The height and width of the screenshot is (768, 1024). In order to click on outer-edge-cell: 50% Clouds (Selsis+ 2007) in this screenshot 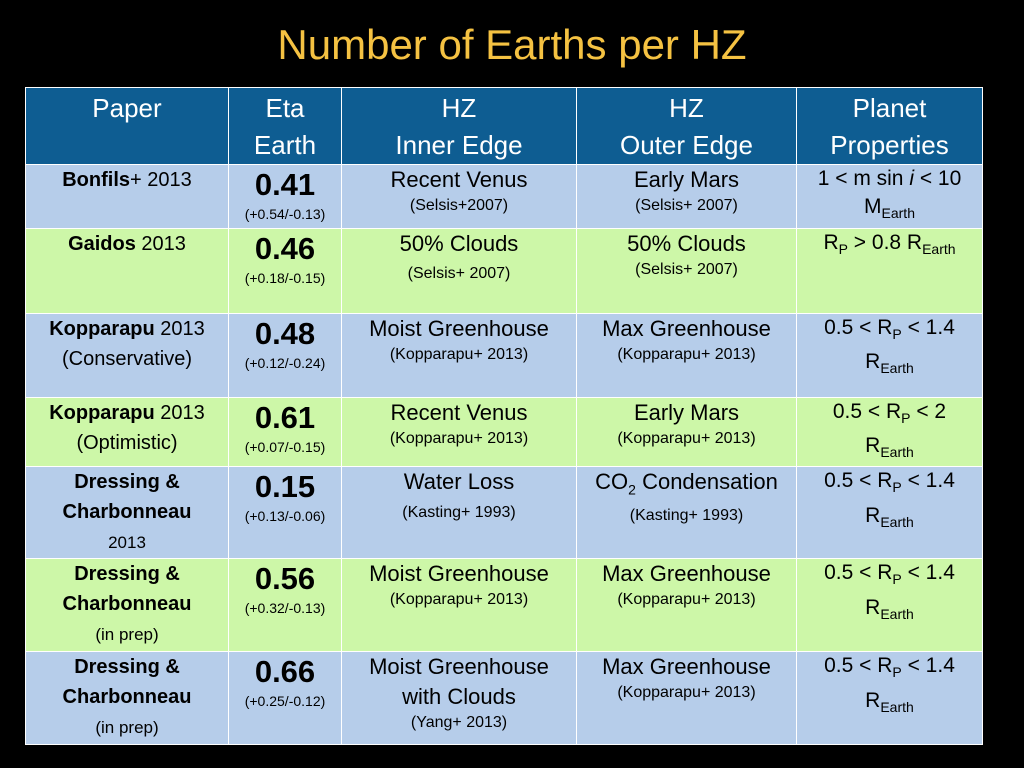, I will do `click(686, 271)`.